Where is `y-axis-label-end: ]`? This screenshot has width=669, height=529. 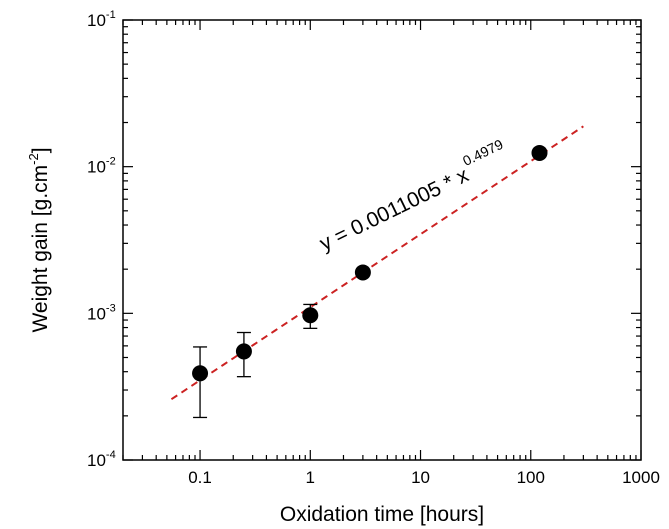
y-axis-label-end: ] is located at coordinates (40, 150).